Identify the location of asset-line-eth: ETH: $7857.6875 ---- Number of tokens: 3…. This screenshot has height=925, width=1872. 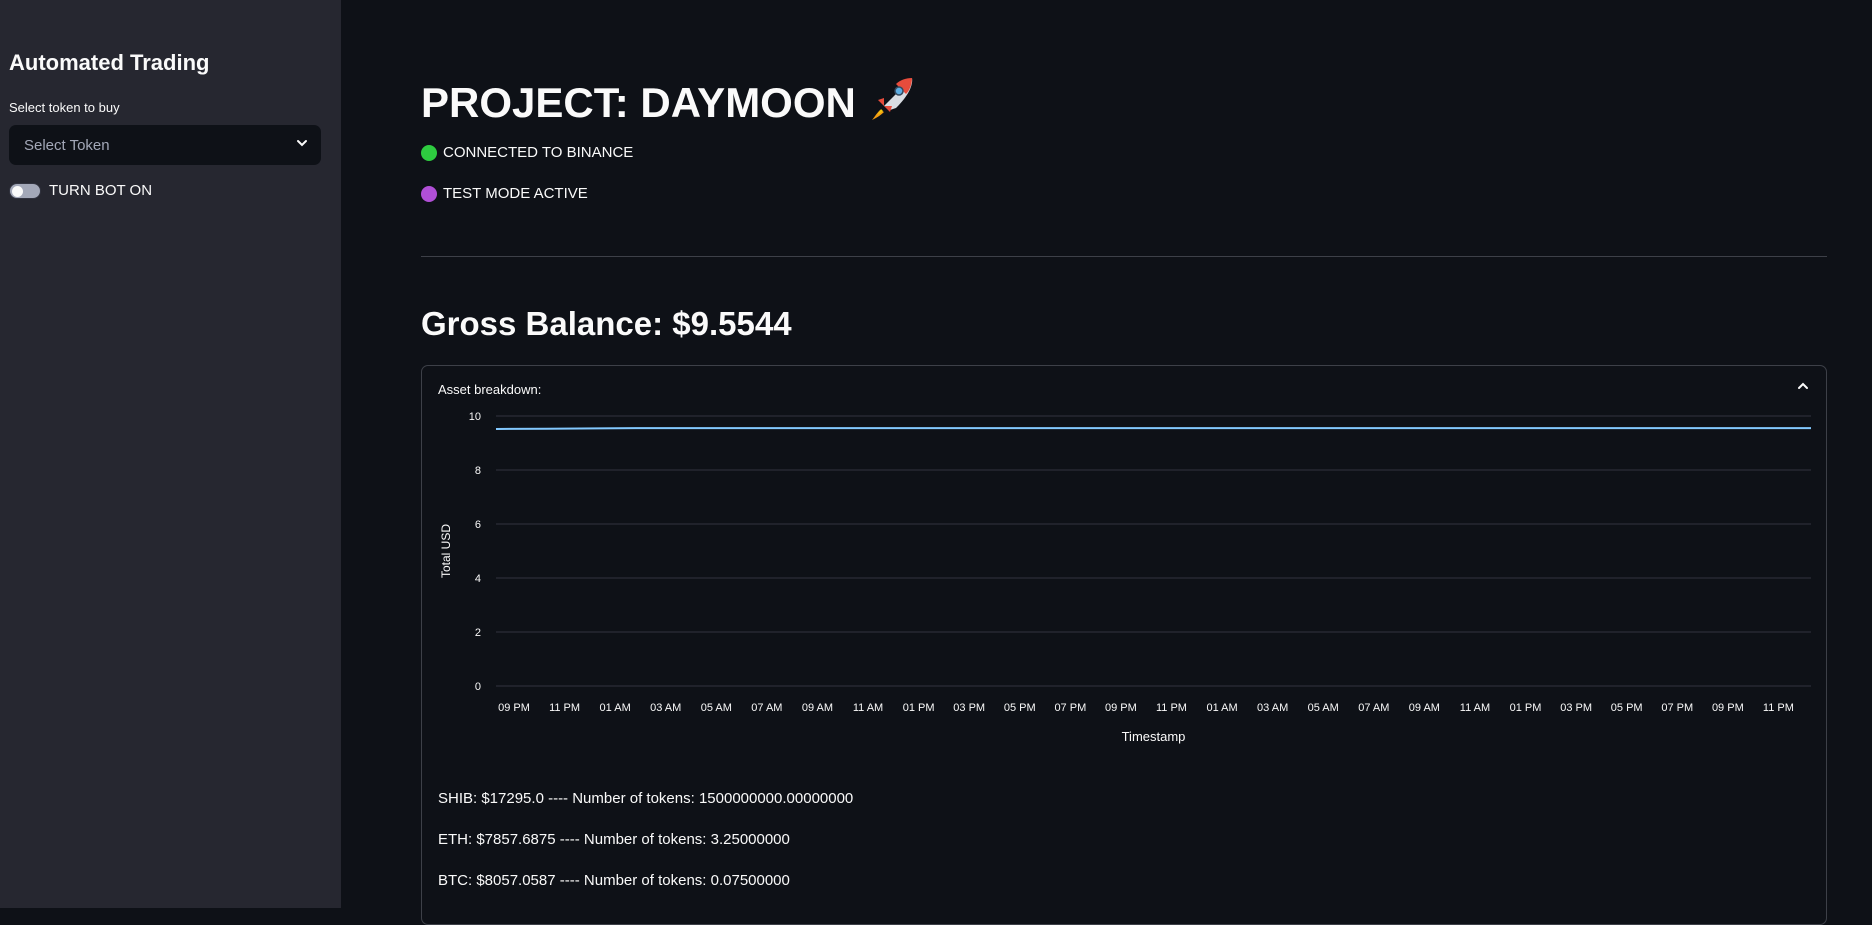
(614, 839).